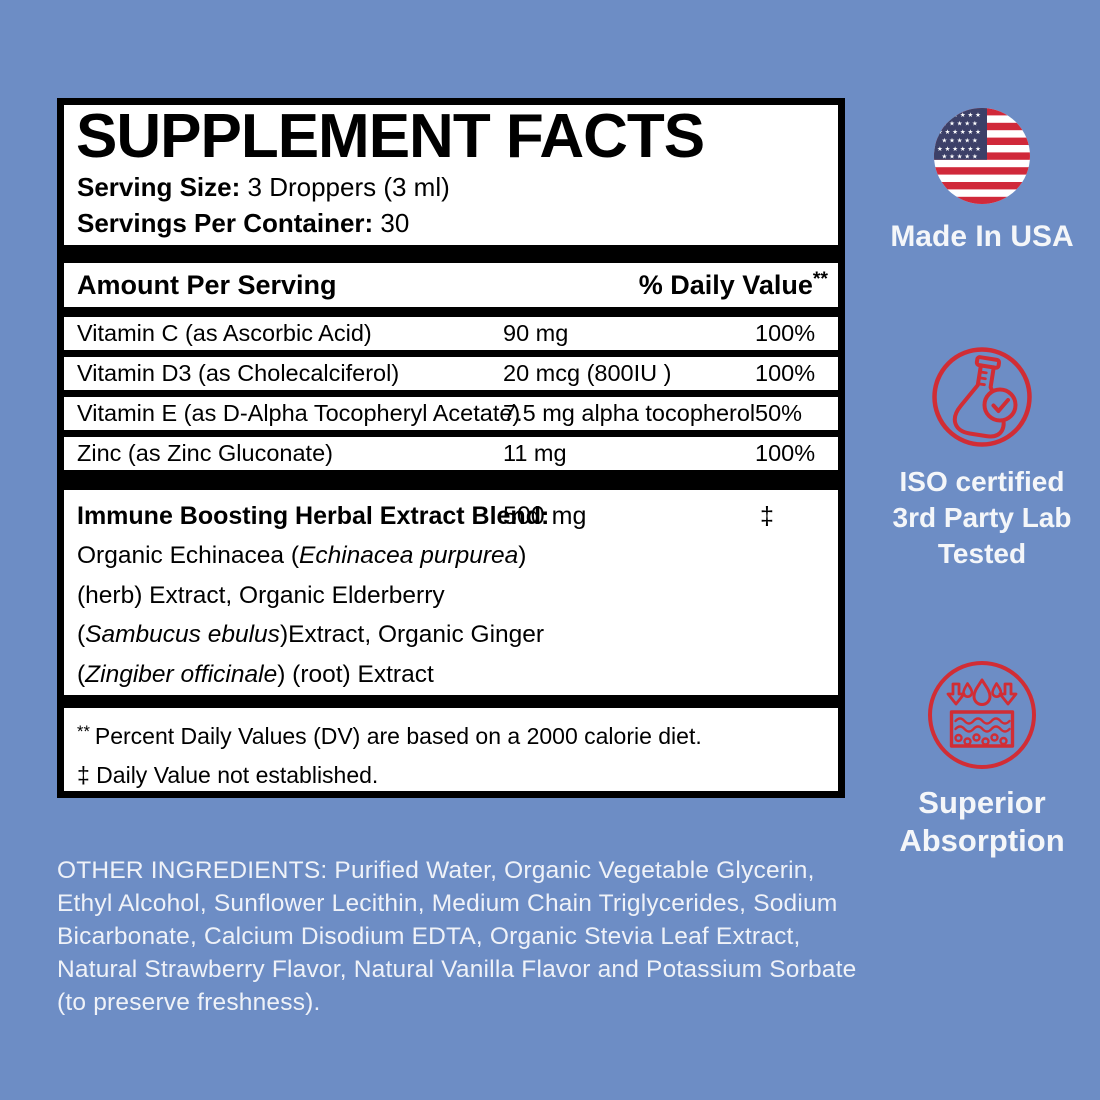 The image size is (1100, 1100). What do you see at coordinates (205, 453) in the screenshot?
I see `nutrient-name: Zinc (as Zinc Gluconate)` at bounding box center [205, 453].